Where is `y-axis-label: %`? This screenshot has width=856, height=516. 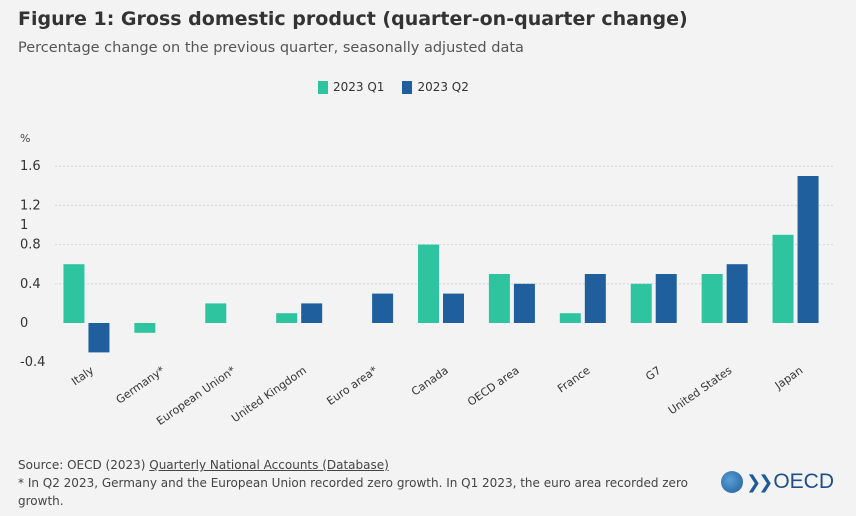
y-axis-label: % is located at coordinates (25, 138).